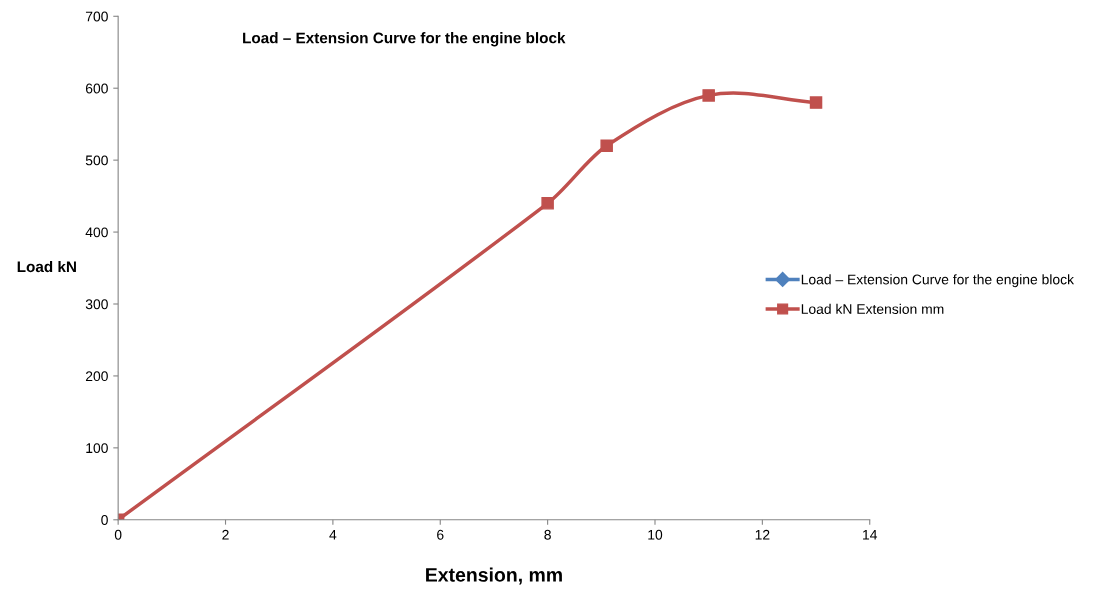 The height and width of the screenshot is (603, 1094). Describe the element at coordinates (655, 534) in the screenshot. I see `x-tick-label: 10` at that location.